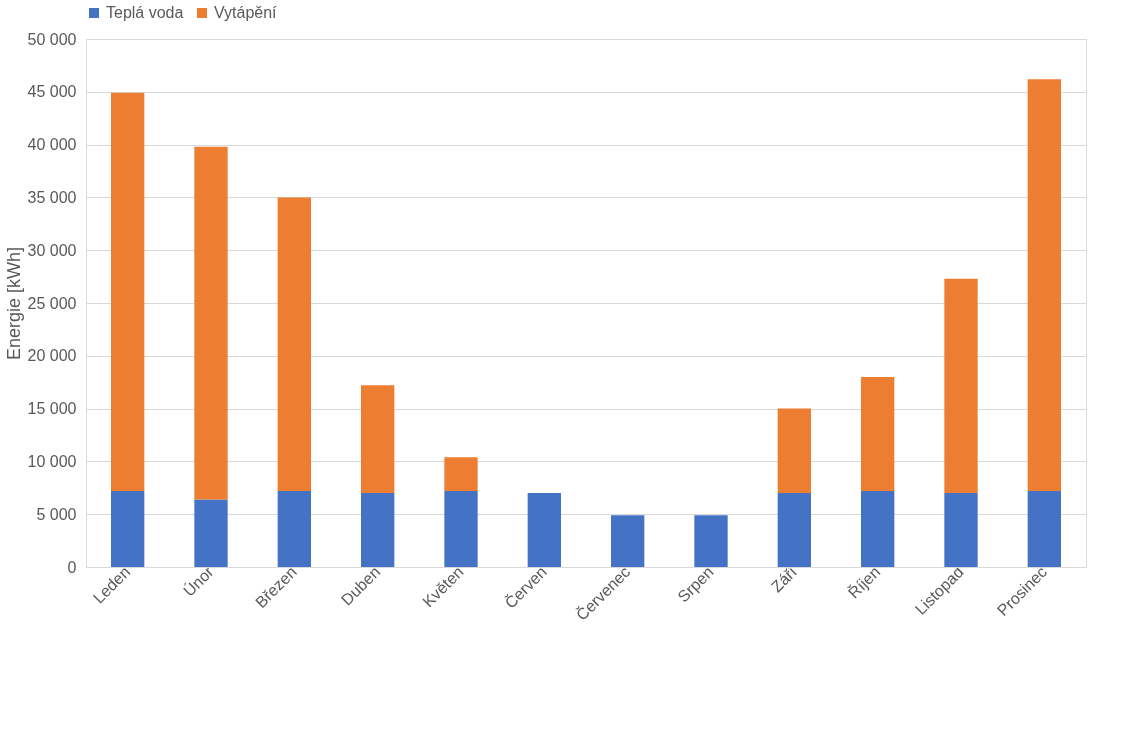 This screenshot has height=740, width=1137. Describe the element at coordinates (246, 12) in the screenshot. I see `legend-label: Vytápění` at that location.